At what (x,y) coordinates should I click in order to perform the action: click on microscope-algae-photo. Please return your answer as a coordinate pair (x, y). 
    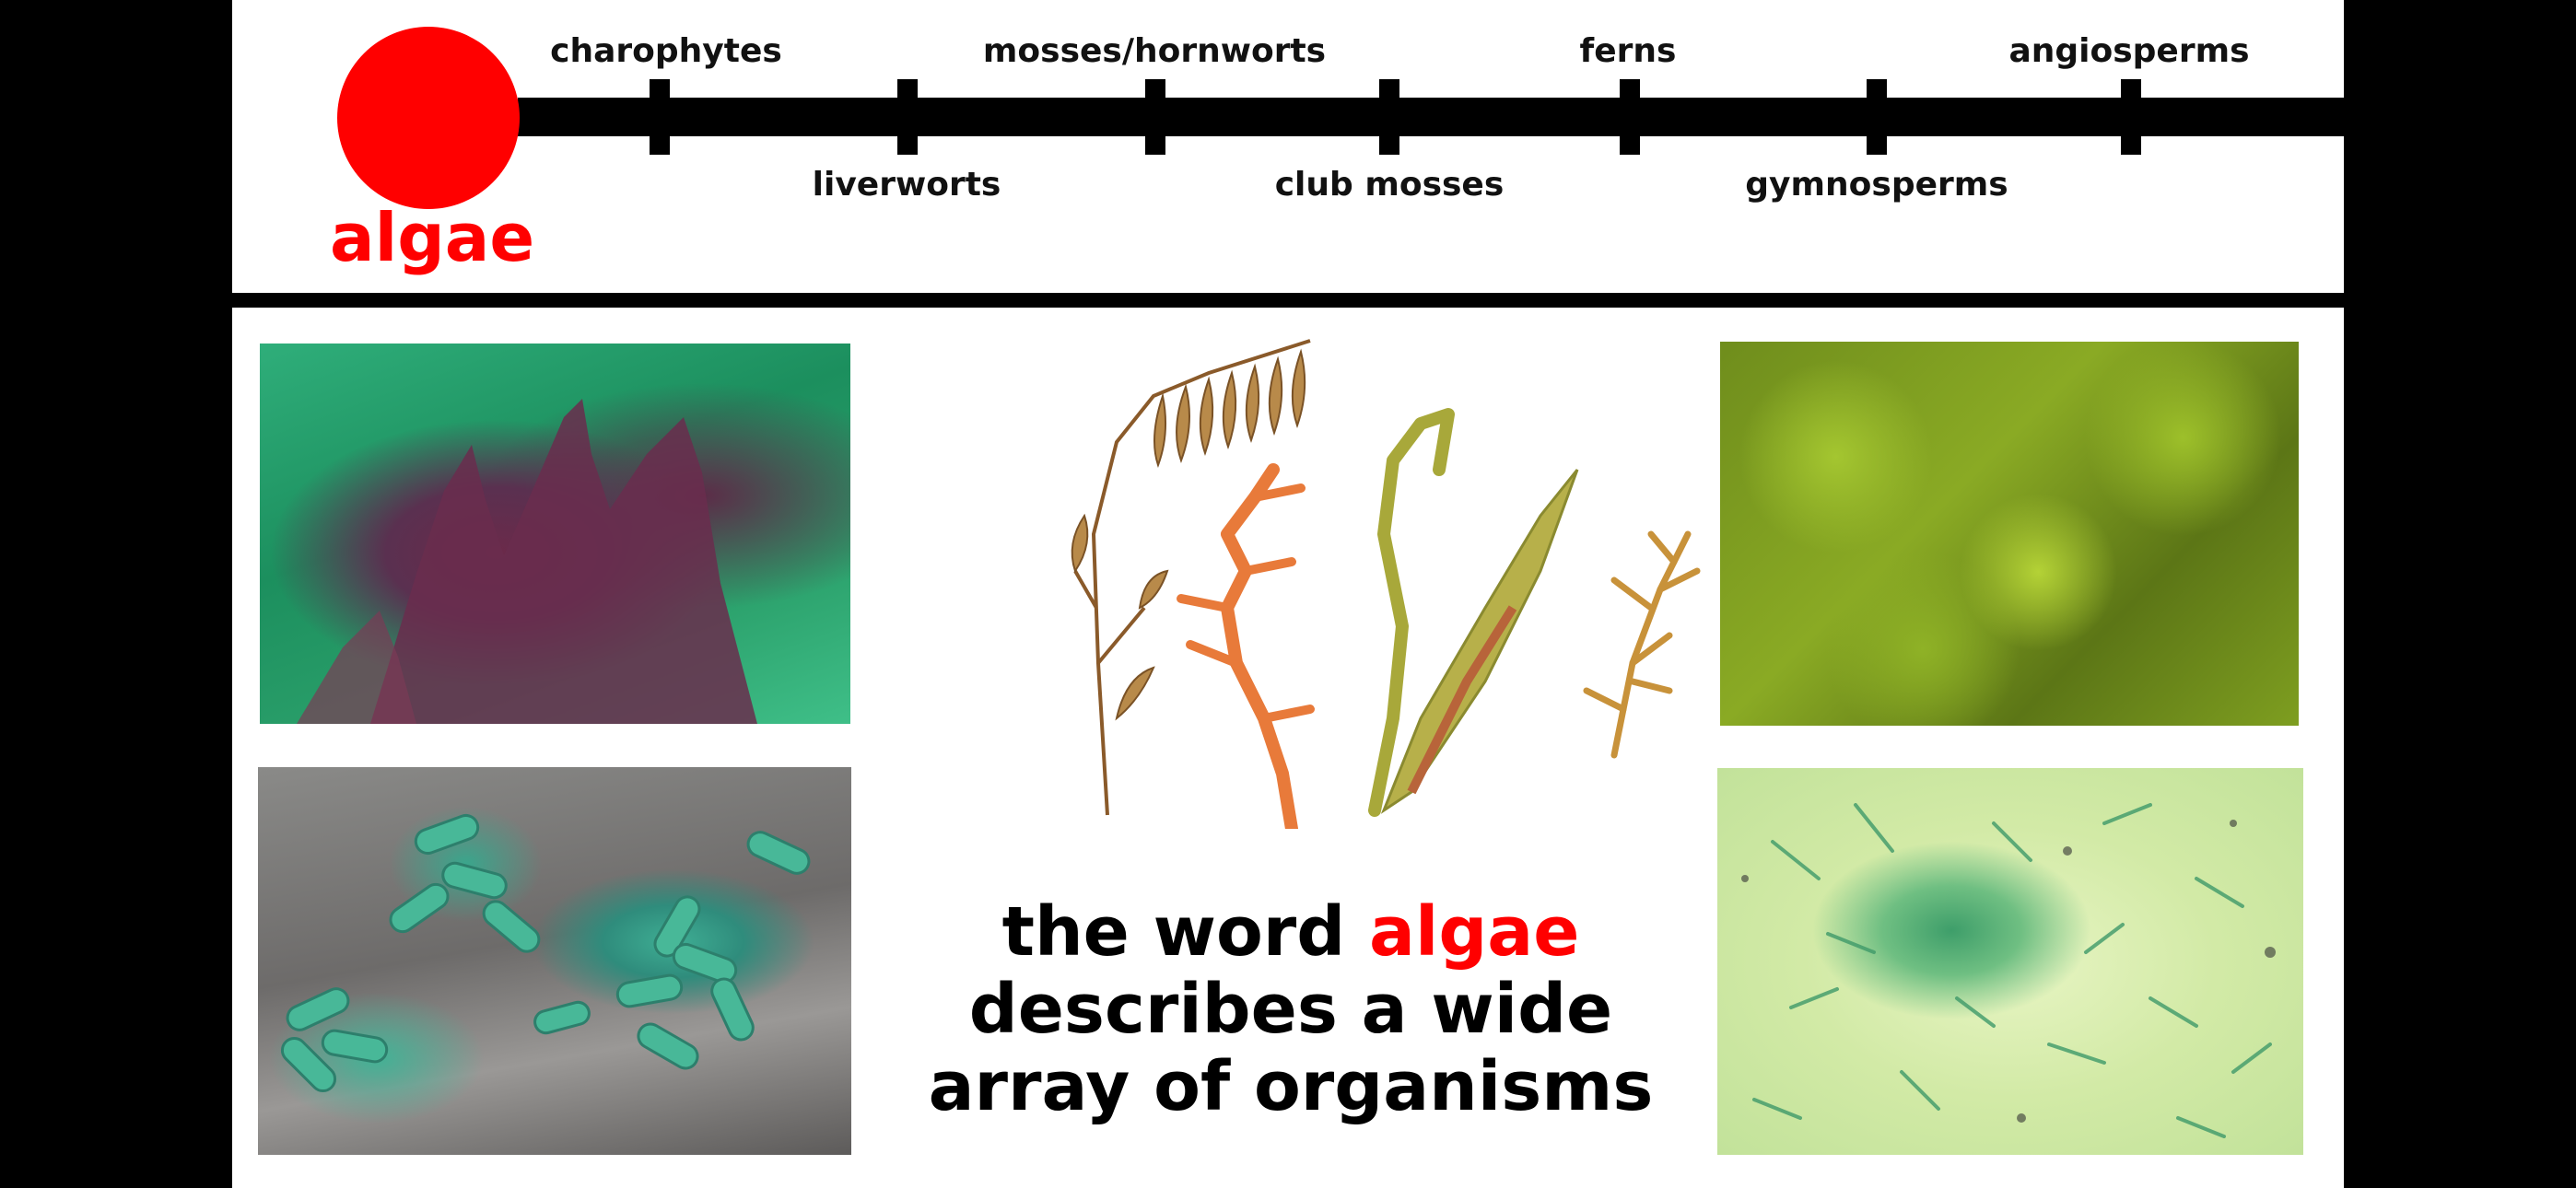
    Looking at the image, I should click on (2010, 961).